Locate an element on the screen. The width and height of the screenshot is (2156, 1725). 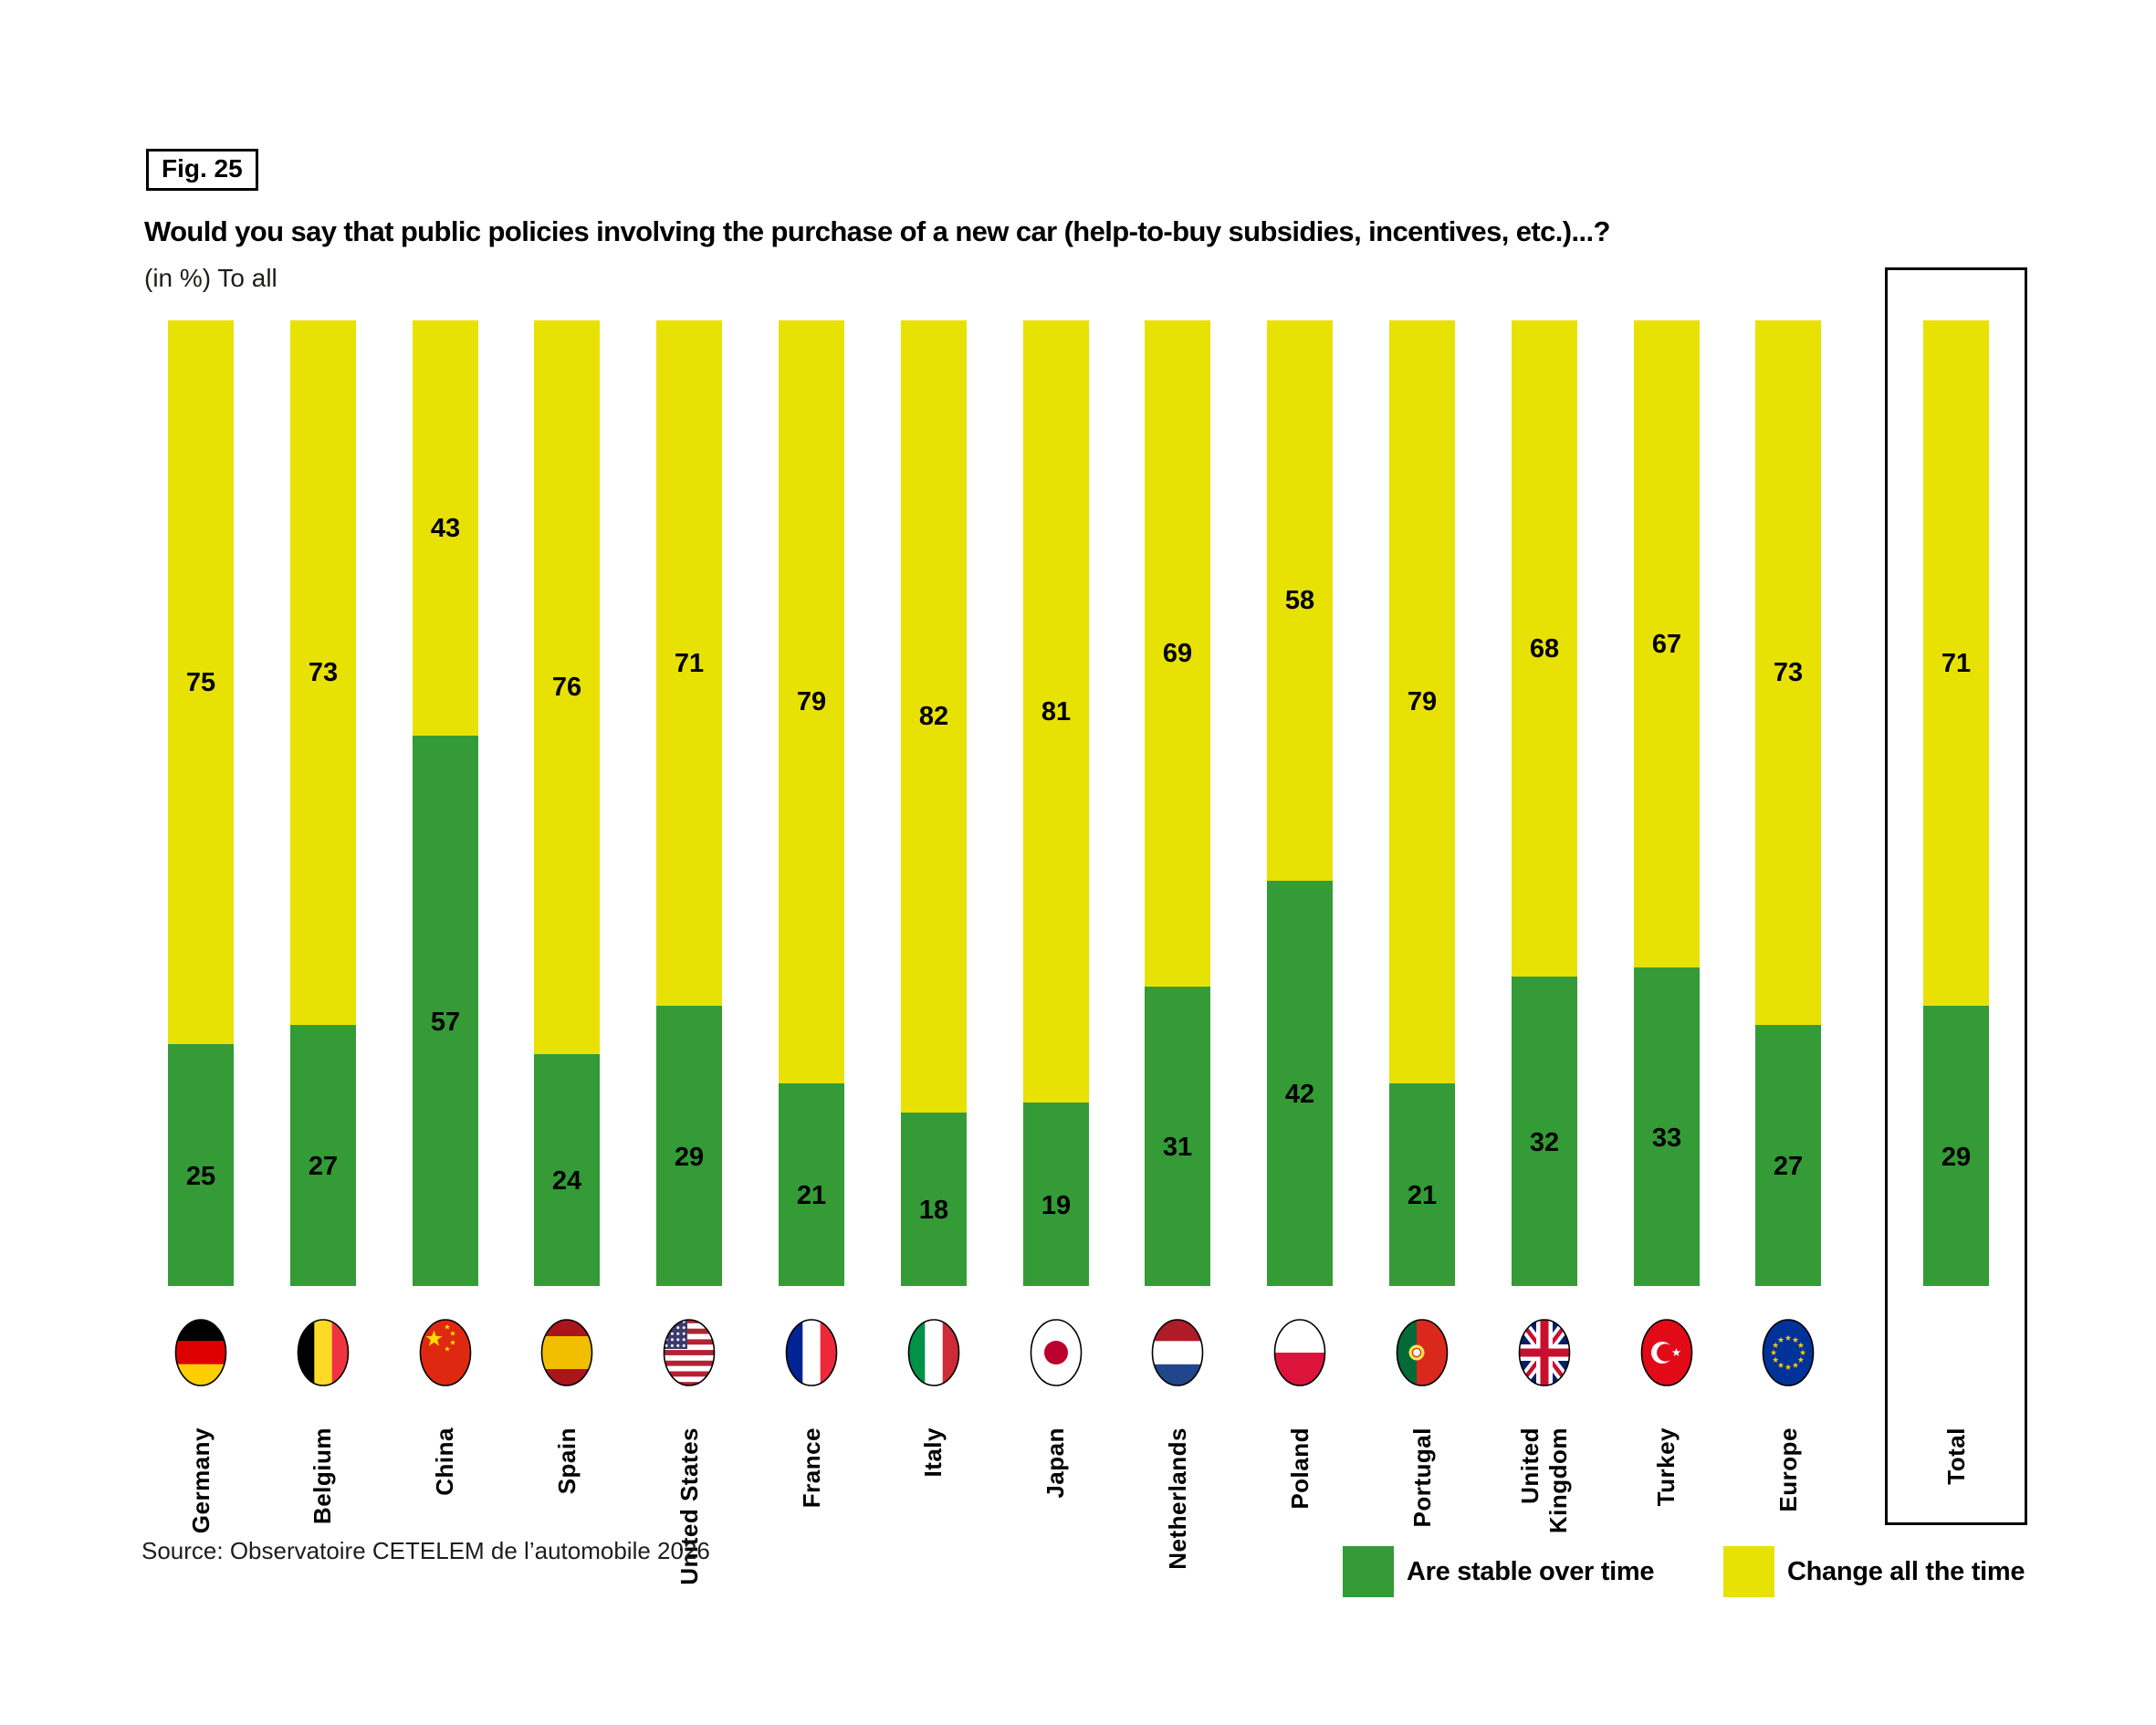
segment-stable-japan is located at coordinates (1056, 1194).